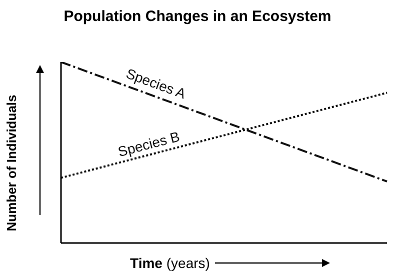  Describe the element at coordinates (149, 144) in the screenshot. I see `text: Species B` at that location.